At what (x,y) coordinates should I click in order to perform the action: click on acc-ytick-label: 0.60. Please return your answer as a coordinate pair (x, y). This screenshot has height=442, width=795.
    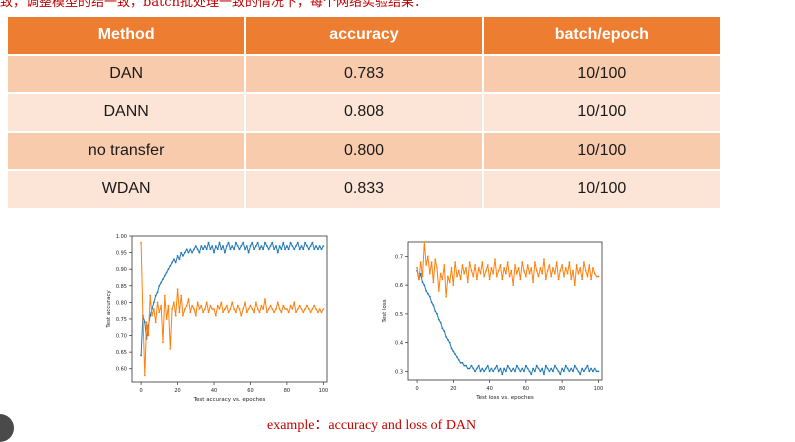
    Looking at the image, I should click on (121, 370).